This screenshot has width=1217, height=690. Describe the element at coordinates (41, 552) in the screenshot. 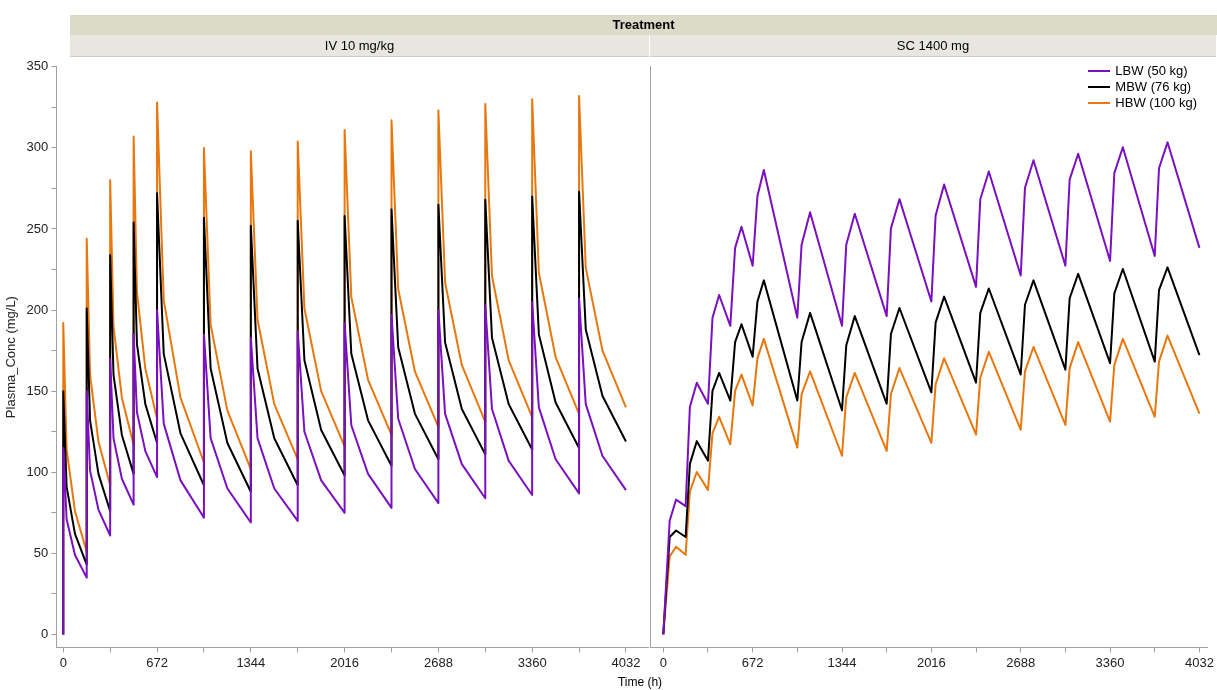

I see `y-tick-label: 50` at that location.